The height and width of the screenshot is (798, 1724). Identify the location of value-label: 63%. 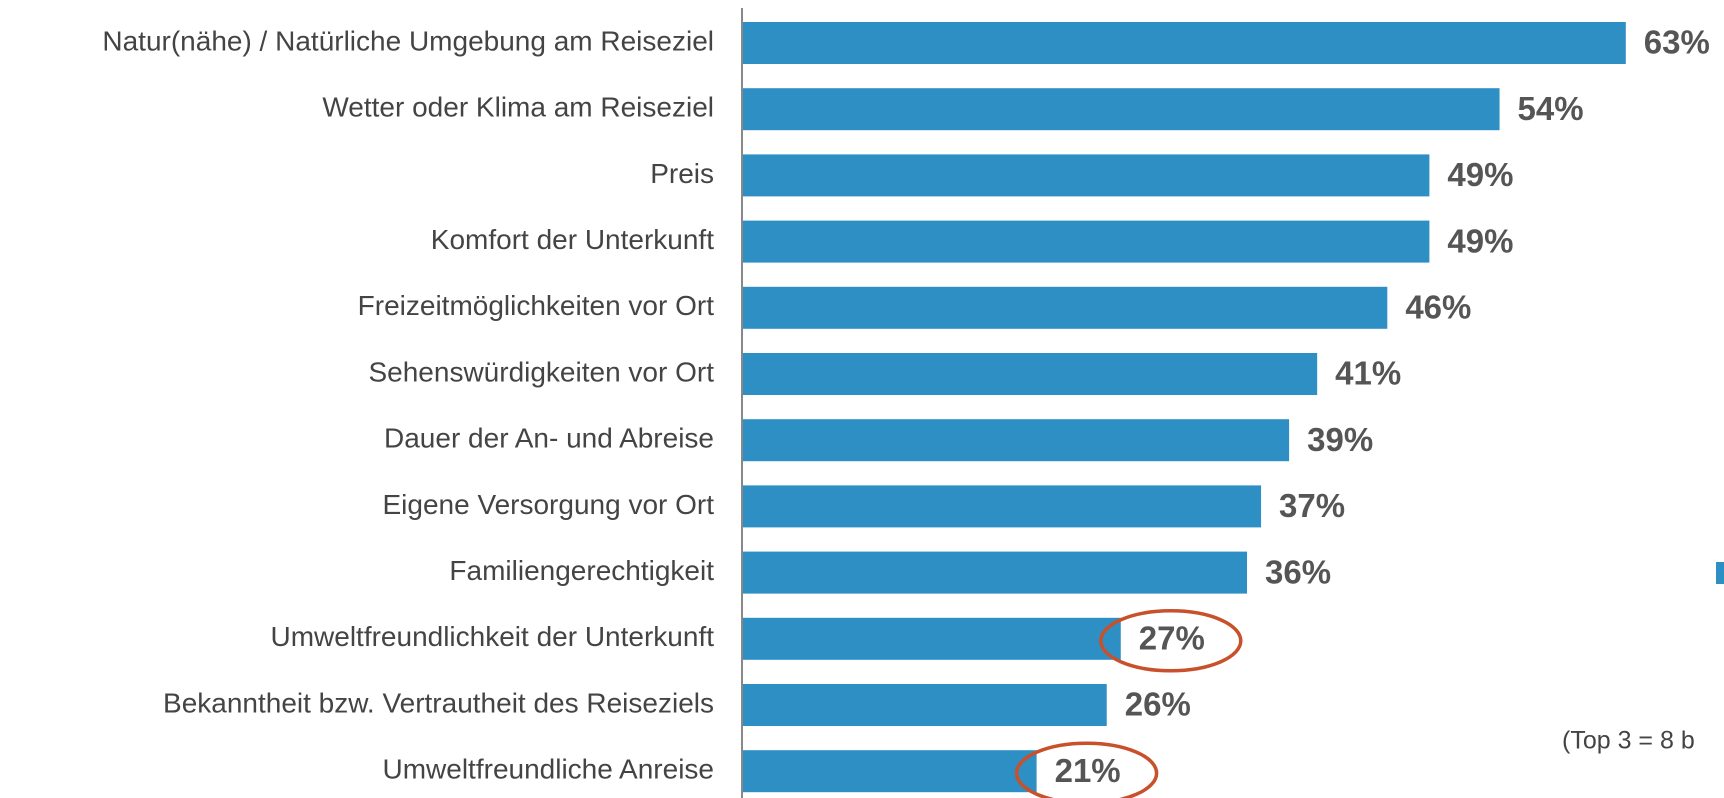
(1677, 42).